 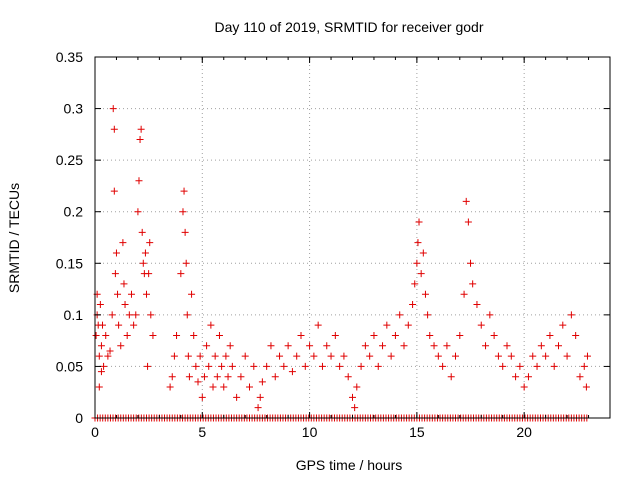 I want to click on y-tick-label: 0.35, so click(x=69, y=57).